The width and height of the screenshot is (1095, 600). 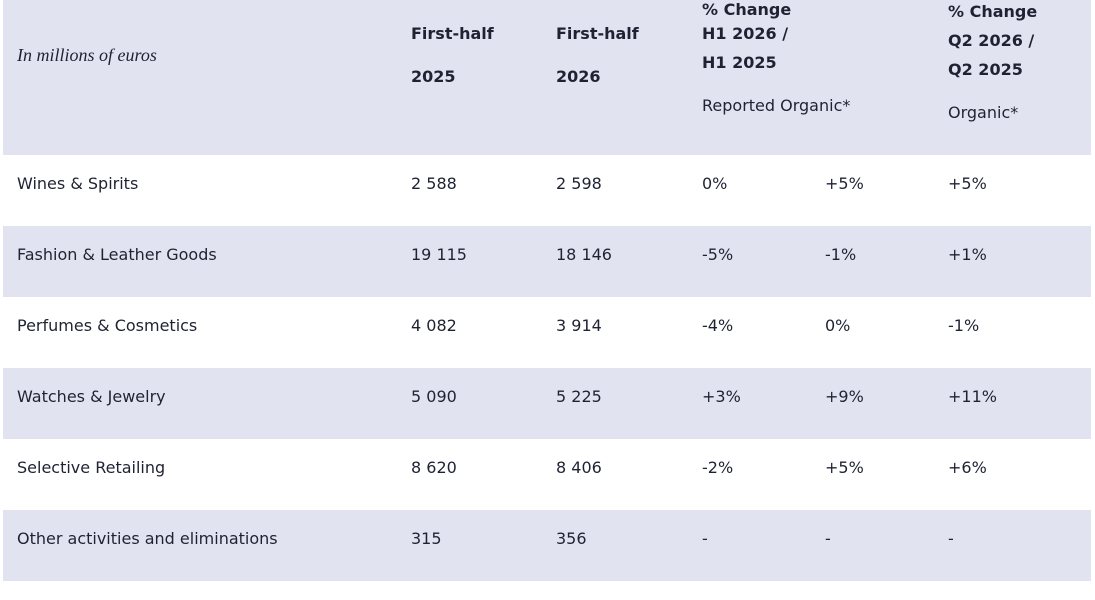 What do you see at coordinates (991, 40) in the screenshot?
I see `header-cell: Q2 2026 /` at bounding box center [991, 40].